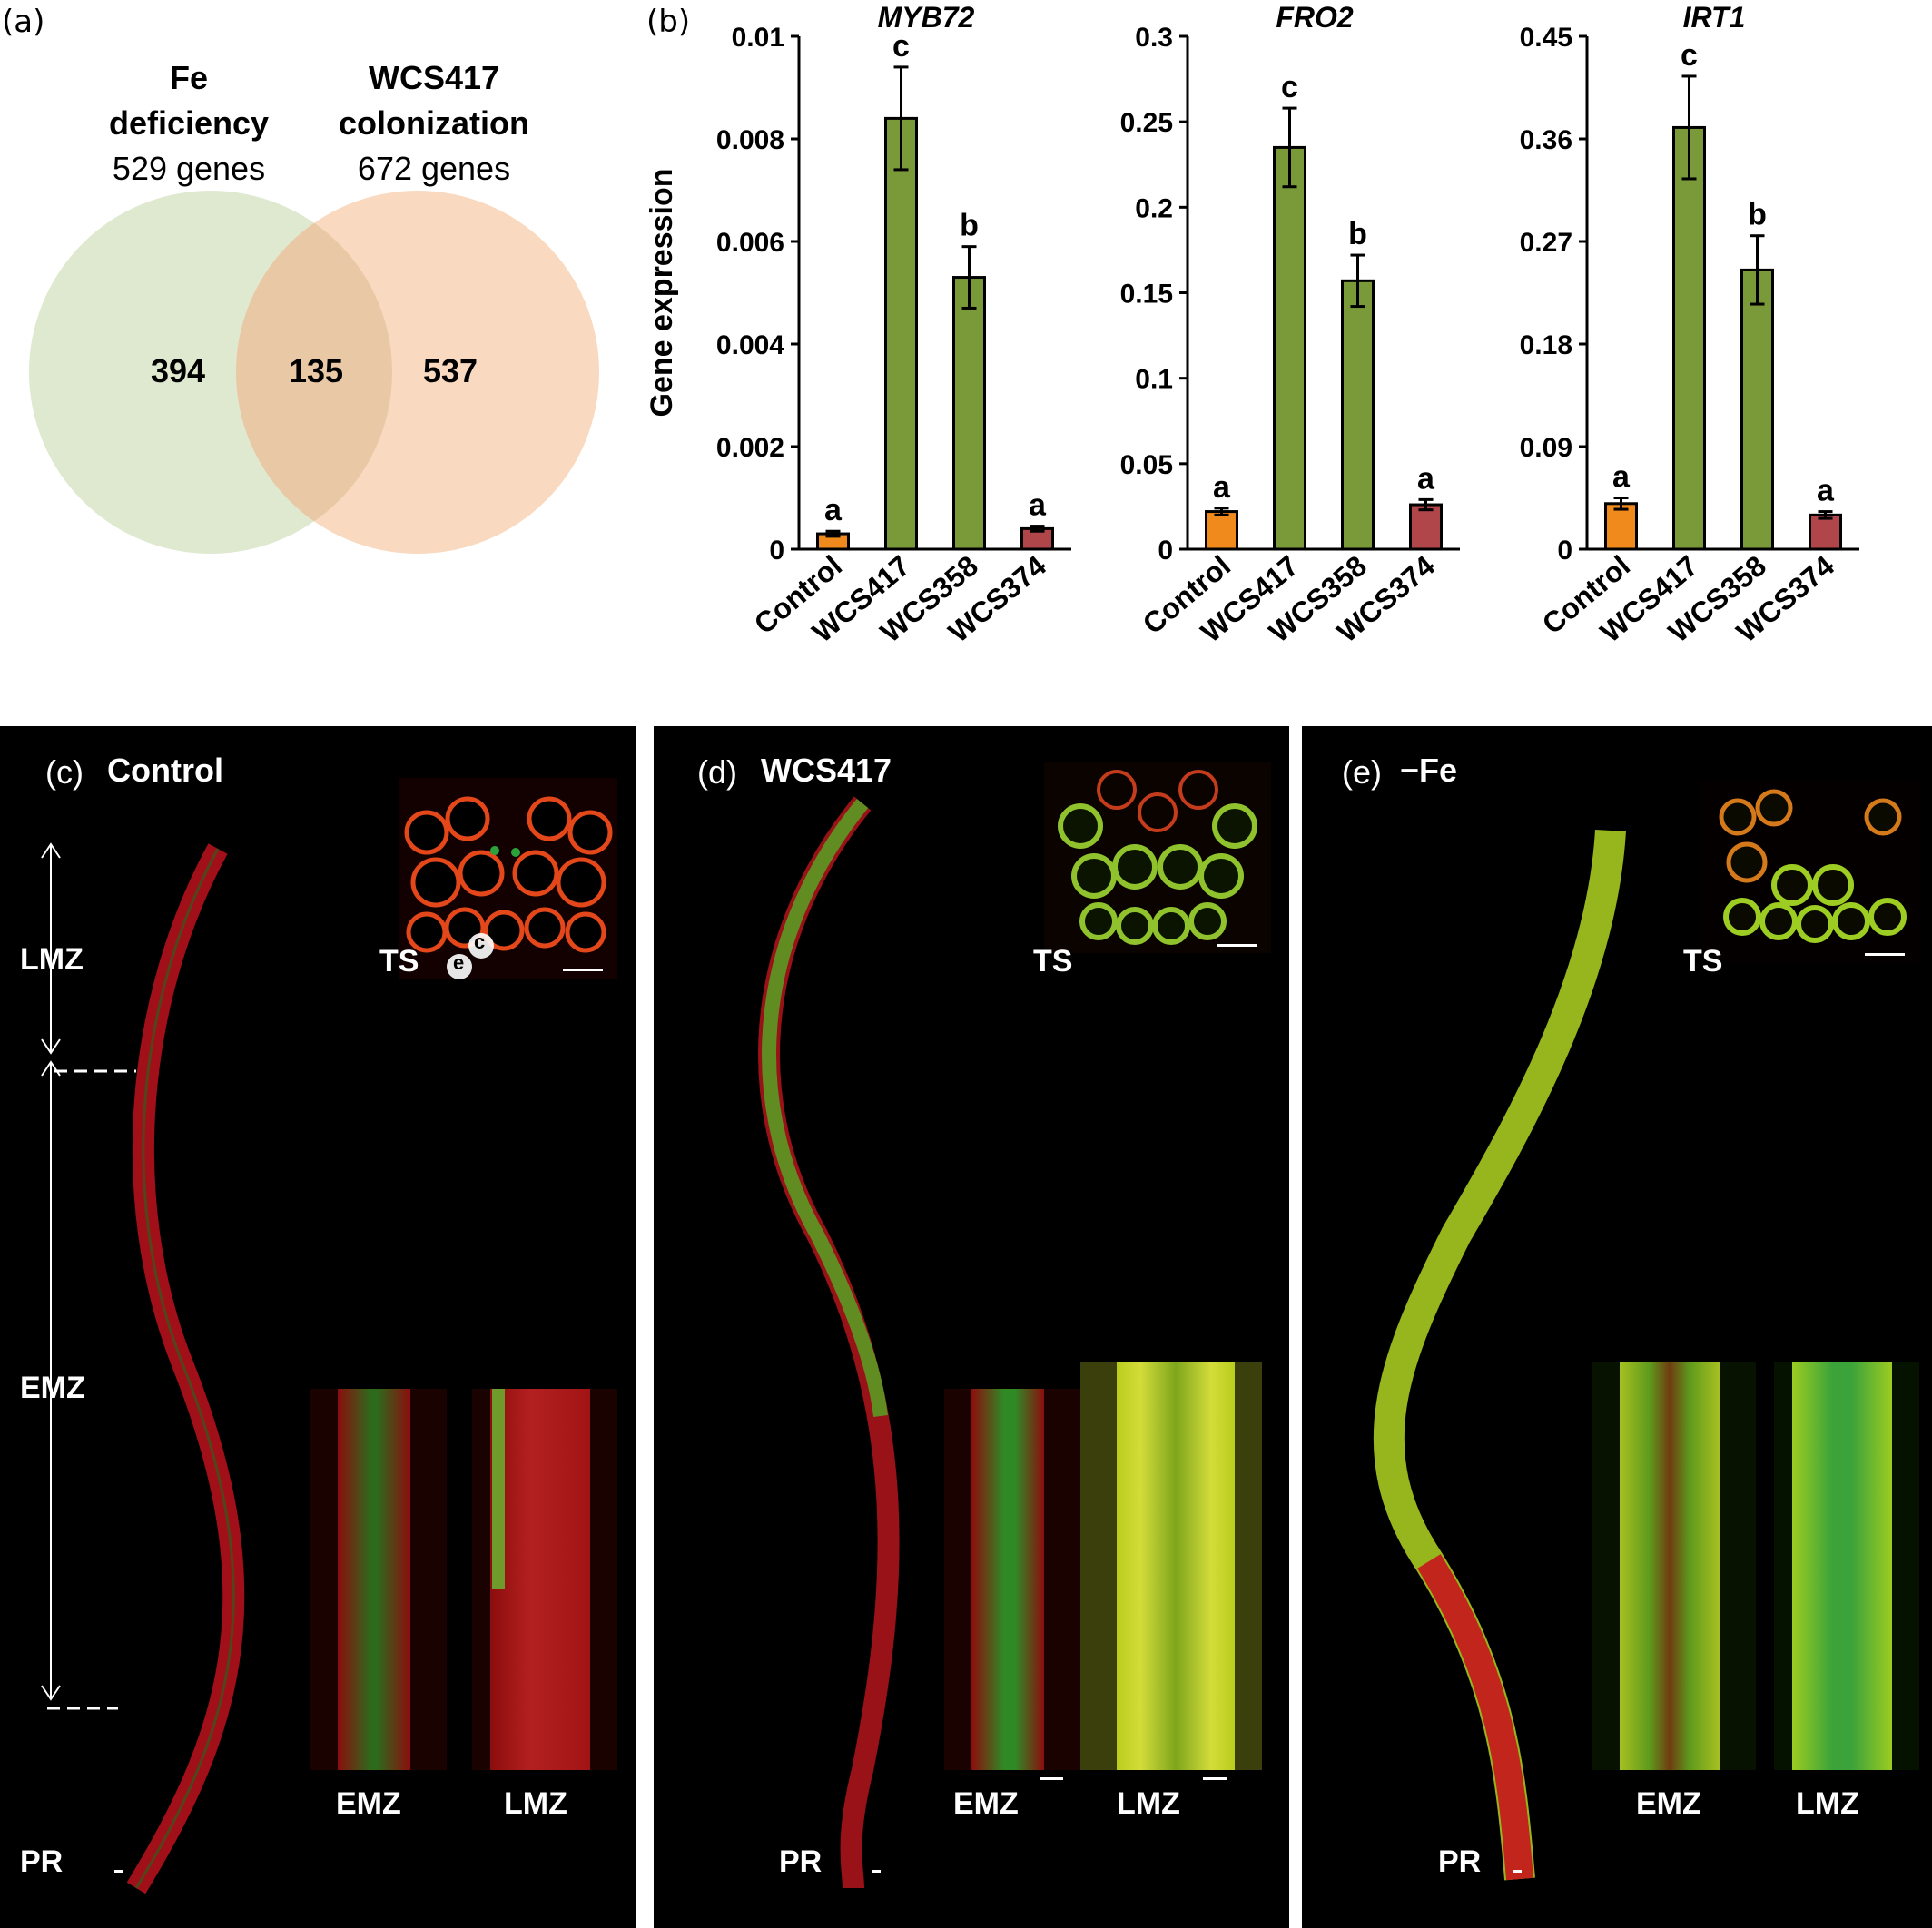 This screenshot has width=1932, height=1928. What do you see at coordinates (1154, 38) in the screenshot?
I see `y-tick-label: 0.3` at bounding box center [1154, 38].